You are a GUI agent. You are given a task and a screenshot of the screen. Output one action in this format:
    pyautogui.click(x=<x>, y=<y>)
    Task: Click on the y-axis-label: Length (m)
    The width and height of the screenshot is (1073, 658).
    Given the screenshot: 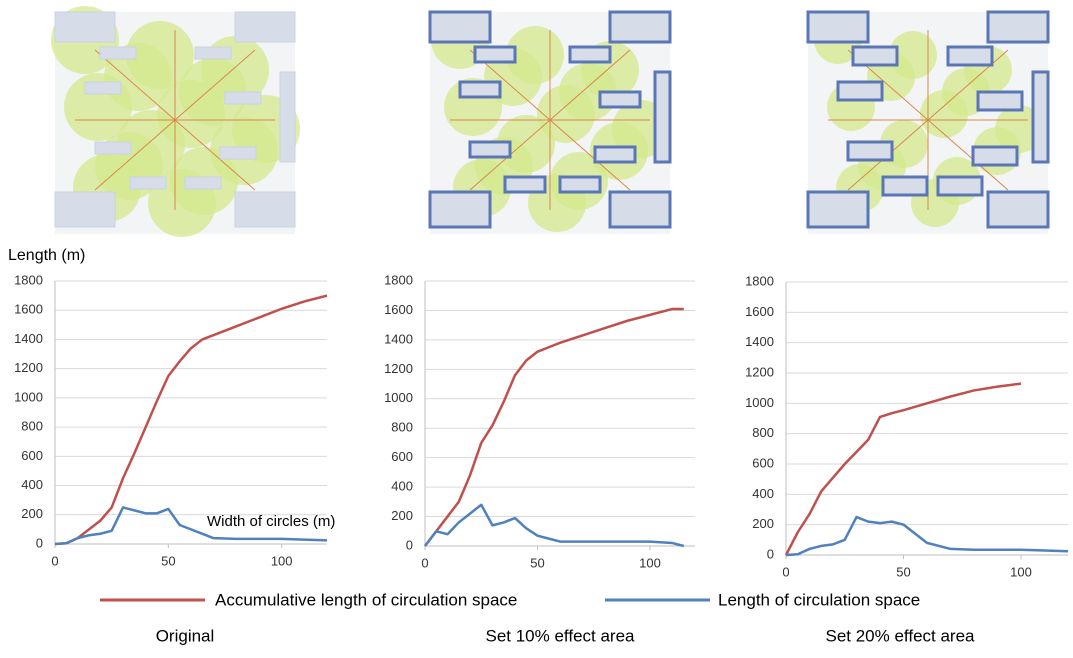 What is the action you would take?
    pyautogui.click(x=46, y=255)
    